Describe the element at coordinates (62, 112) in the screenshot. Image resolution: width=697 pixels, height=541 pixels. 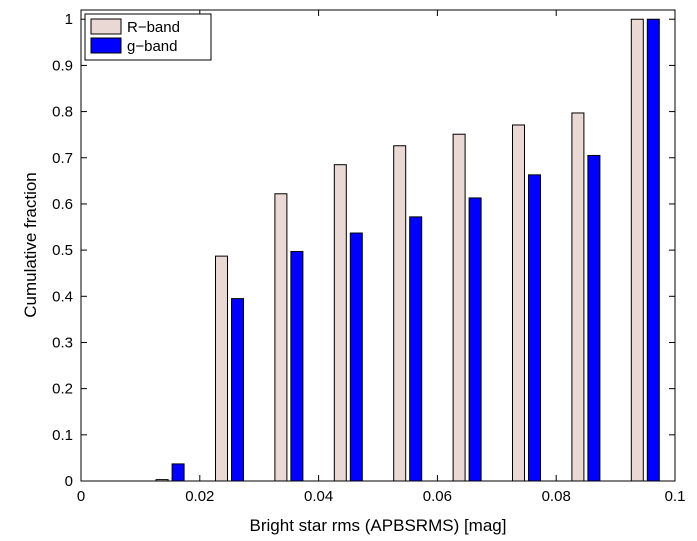
I see `y-tick-label: 0.8` at that location.